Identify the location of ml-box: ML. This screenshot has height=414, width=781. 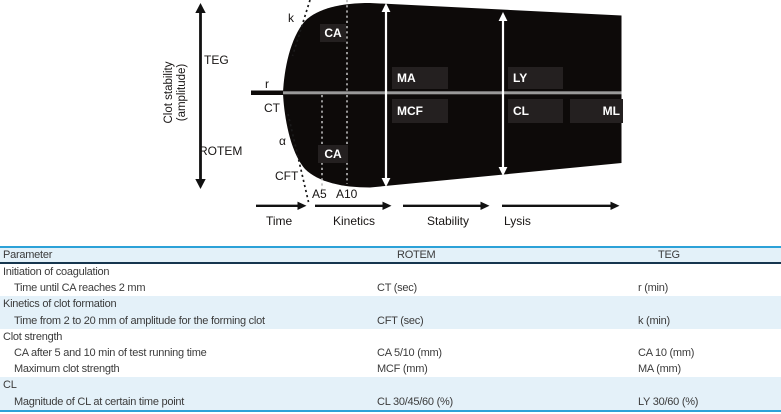
(596, 111).